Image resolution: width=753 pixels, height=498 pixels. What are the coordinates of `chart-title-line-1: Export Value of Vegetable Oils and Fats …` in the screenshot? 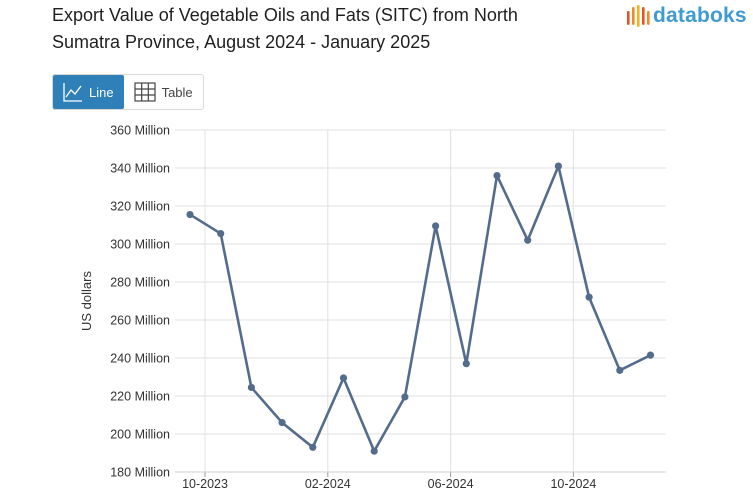 It's located at (285, 15).